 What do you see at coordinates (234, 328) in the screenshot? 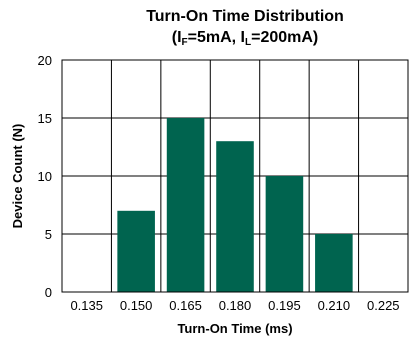
I see `x-axis-label: Turn-On Time (ms)` at bounding box center [234, 328].